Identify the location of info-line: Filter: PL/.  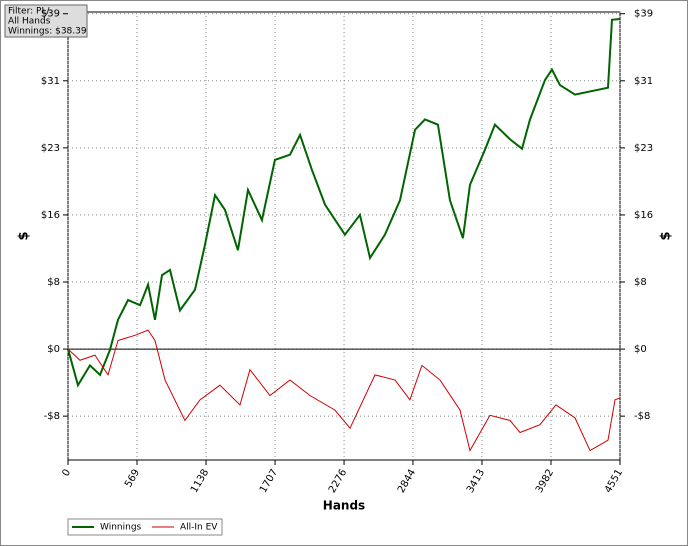
(29, 12).